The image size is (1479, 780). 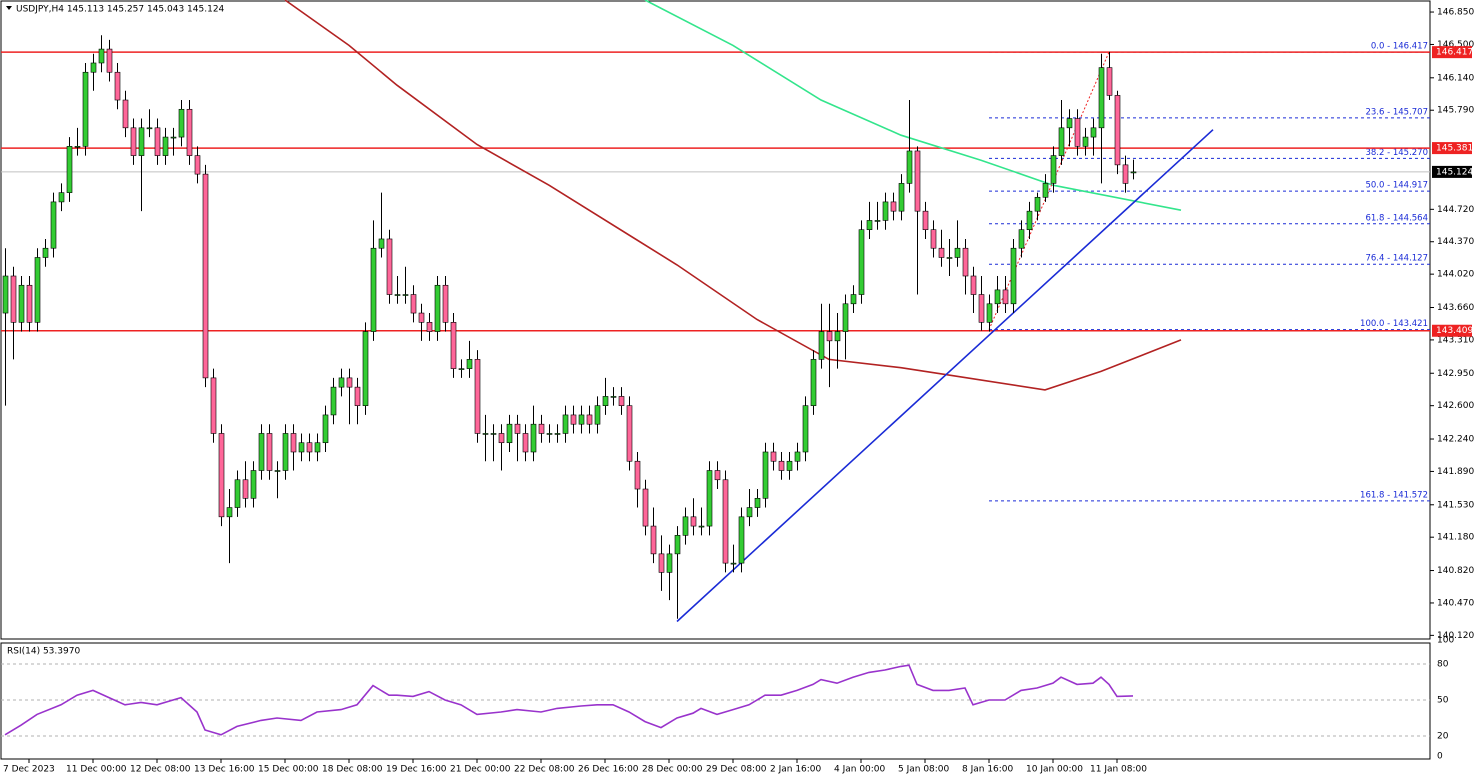 What do you see at coordinates (288, 770) in the screenshot?
I see `x-tick-label: 15 Dec 00:00` at bounding box center [288, 770].